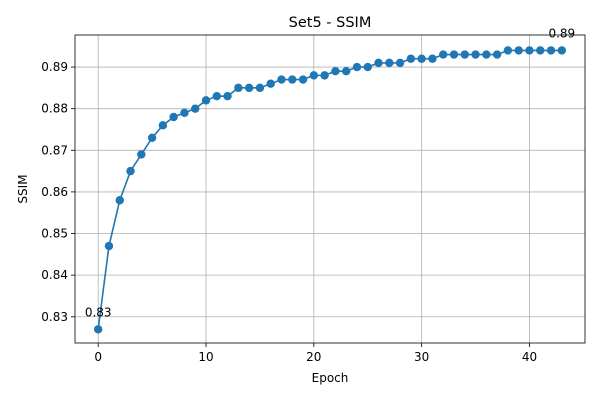  What do you see at coordinates (330, 23) in the screenshot?
I see `chart-title: Set5 - SSIM` at bounding box center [330, 23].